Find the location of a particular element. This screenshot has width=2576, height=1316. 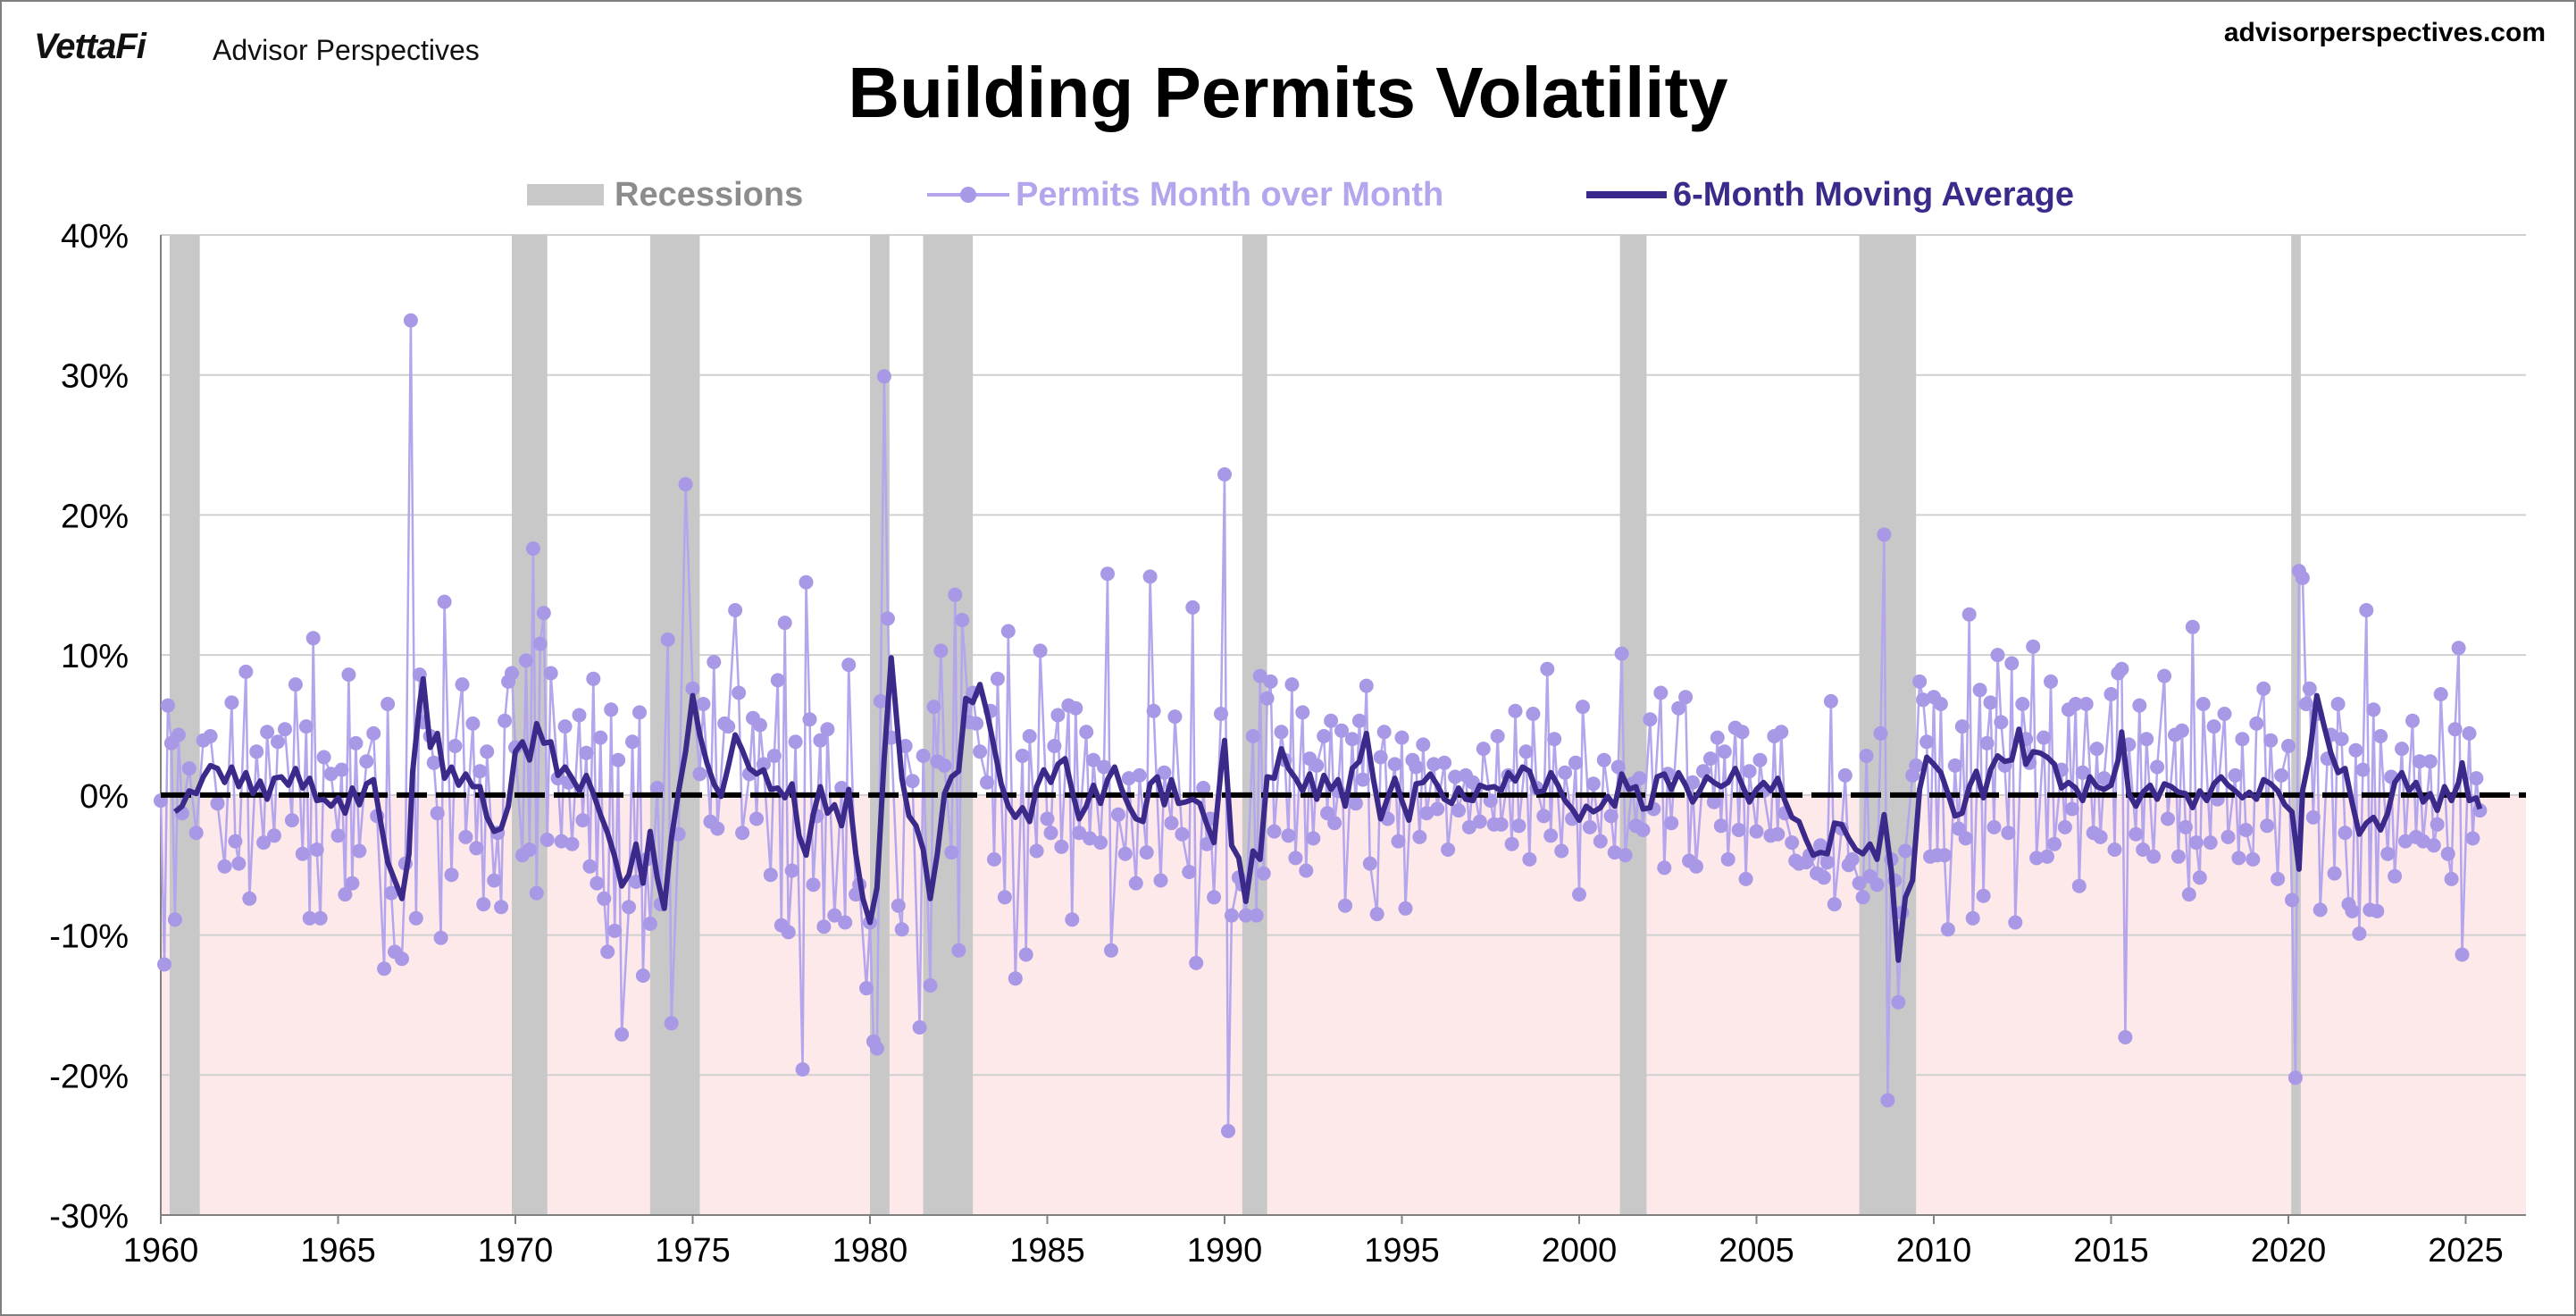

site-url: advisorperspectives.com is located at coordinates (2385, 32).